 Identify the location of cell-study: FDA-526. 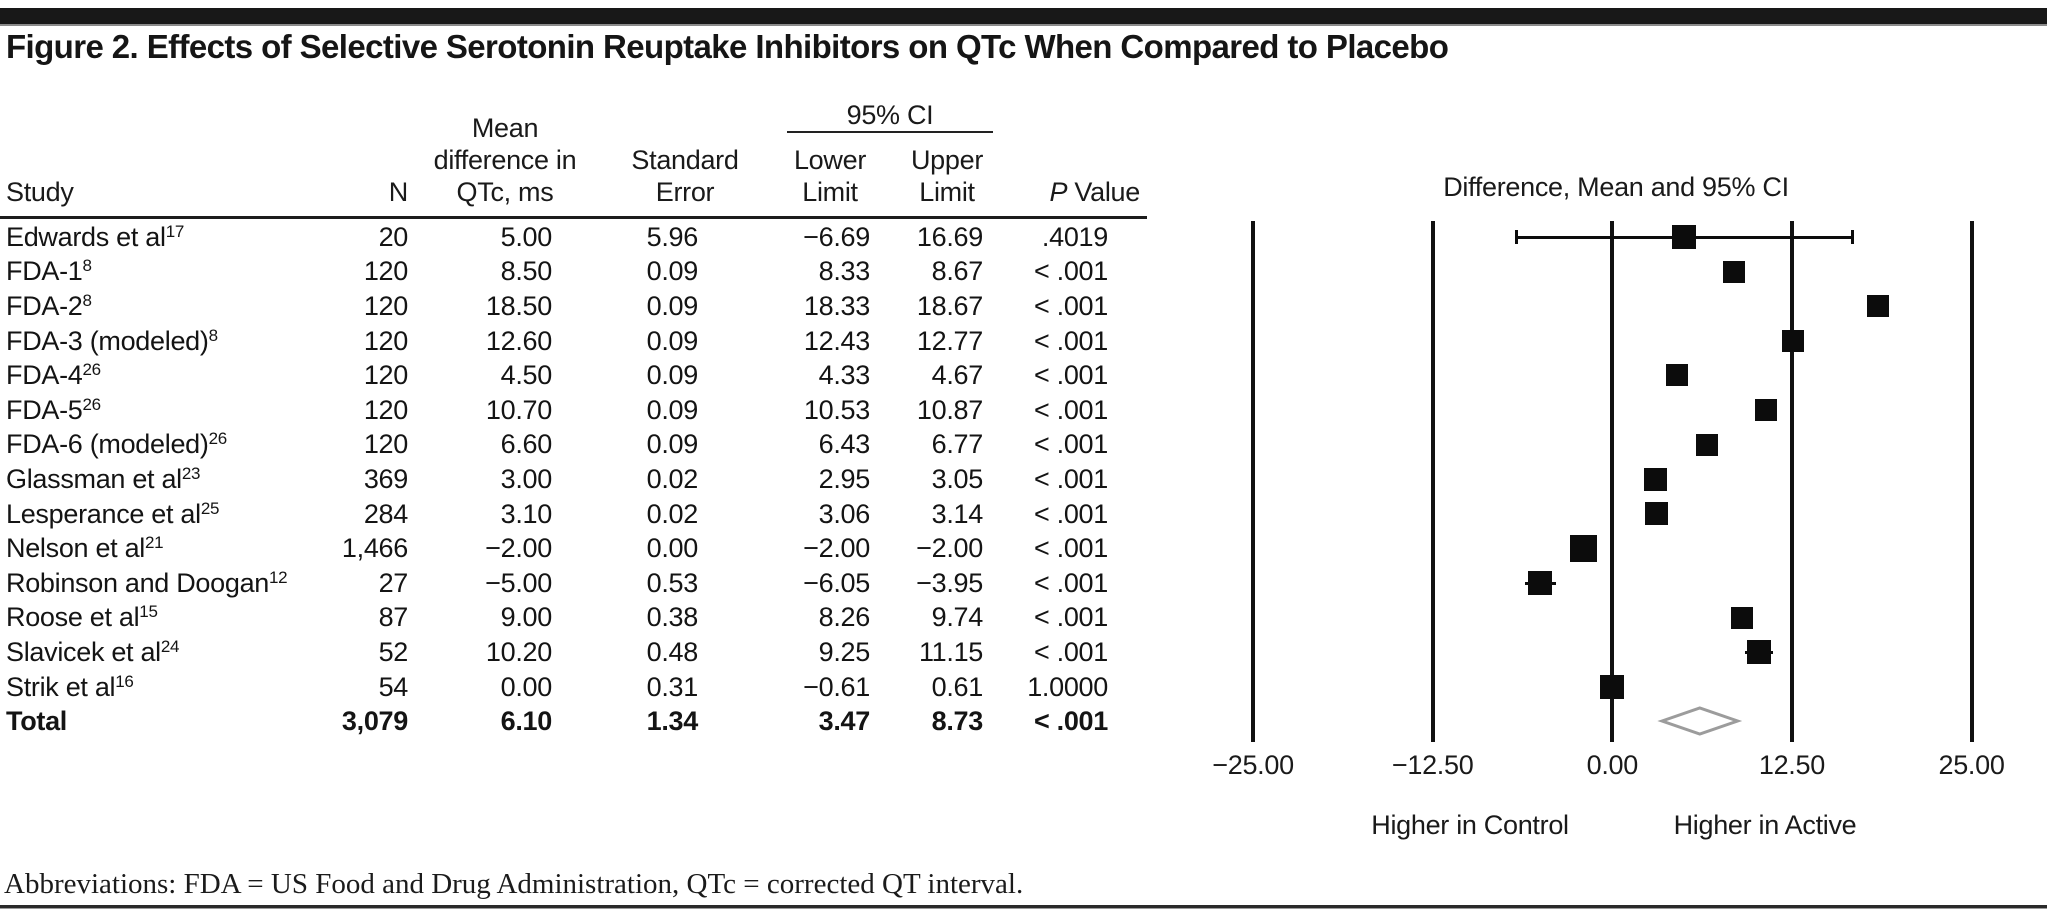
(53, 409).